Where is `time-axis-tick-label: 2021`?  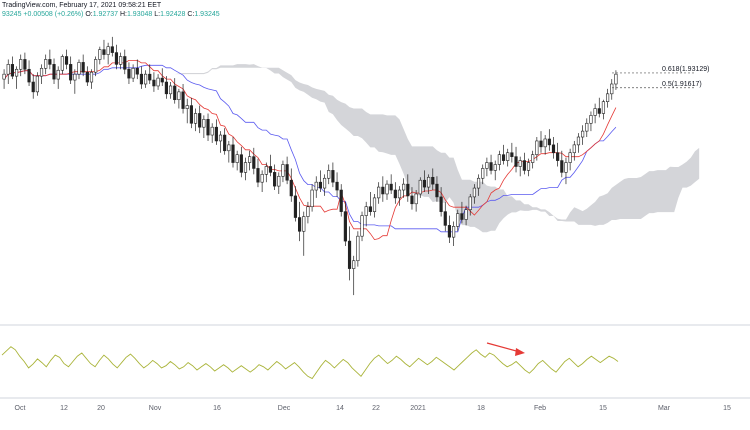
time-axis-tick-label: 2021 is located at coordinates (418, 408).